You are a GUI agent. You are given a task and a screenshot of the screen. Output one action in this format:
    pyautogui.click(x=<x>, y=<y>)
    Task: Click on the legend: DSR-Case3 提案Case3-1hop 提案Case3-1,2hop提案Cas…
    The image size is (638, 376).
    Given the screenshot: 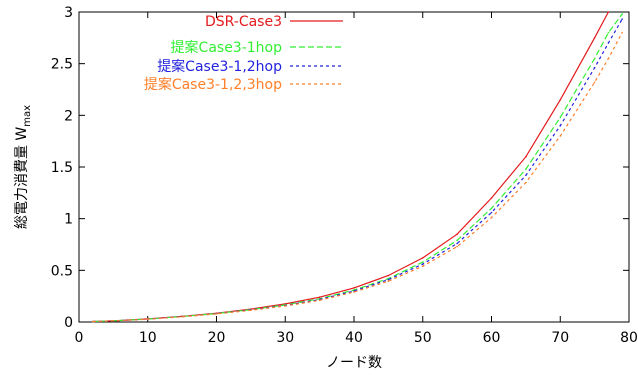 What is the action you would take?
    pyautogui.click(x=243, y=53)
    